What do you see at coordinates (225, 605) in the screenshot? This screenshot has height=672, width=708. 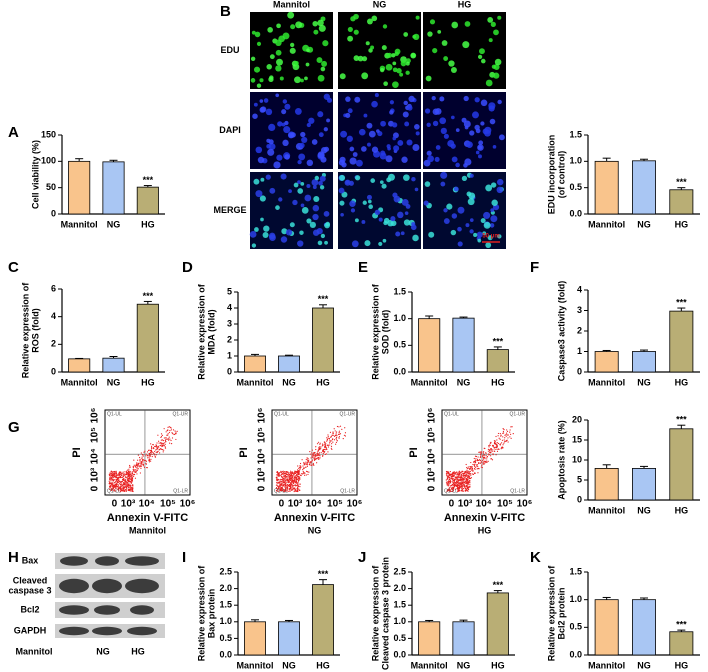 I see `y-tick-label: 1.5` at bounding box center [225, 605].